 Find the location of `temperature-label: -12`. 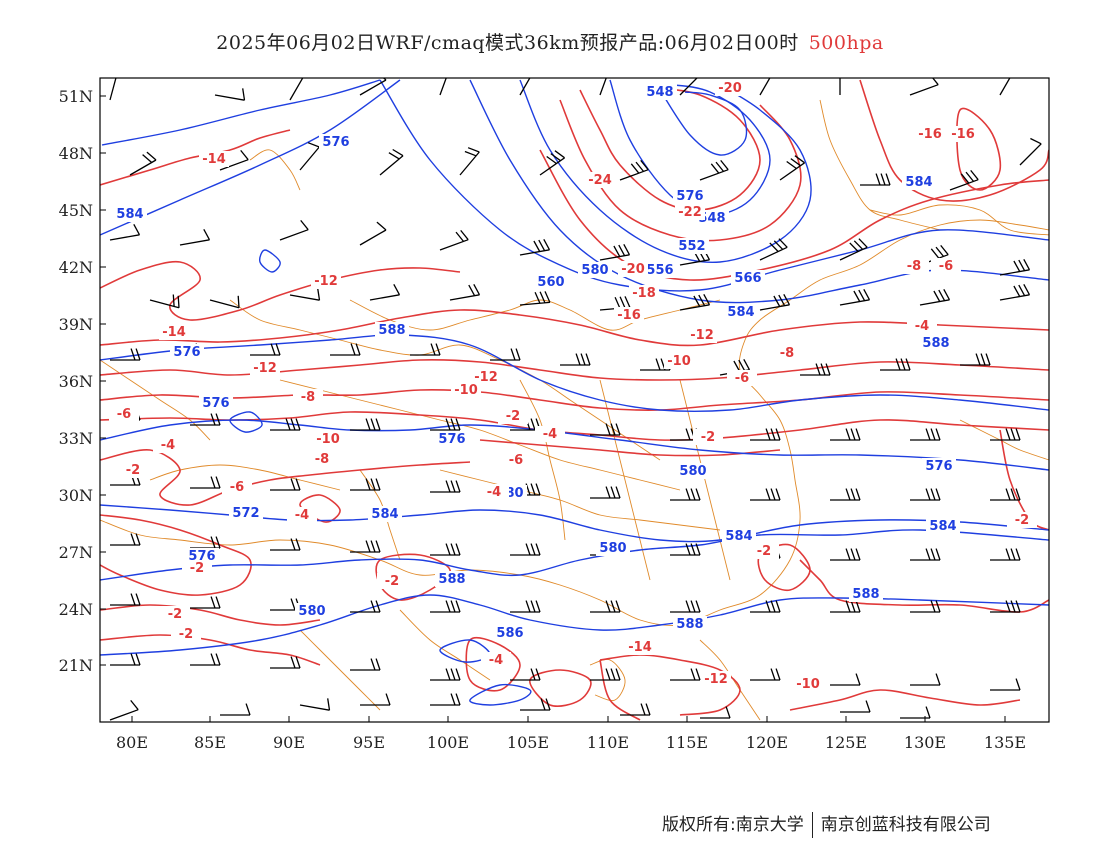

temperature-label: -12 is located at coordinates (716, 679).